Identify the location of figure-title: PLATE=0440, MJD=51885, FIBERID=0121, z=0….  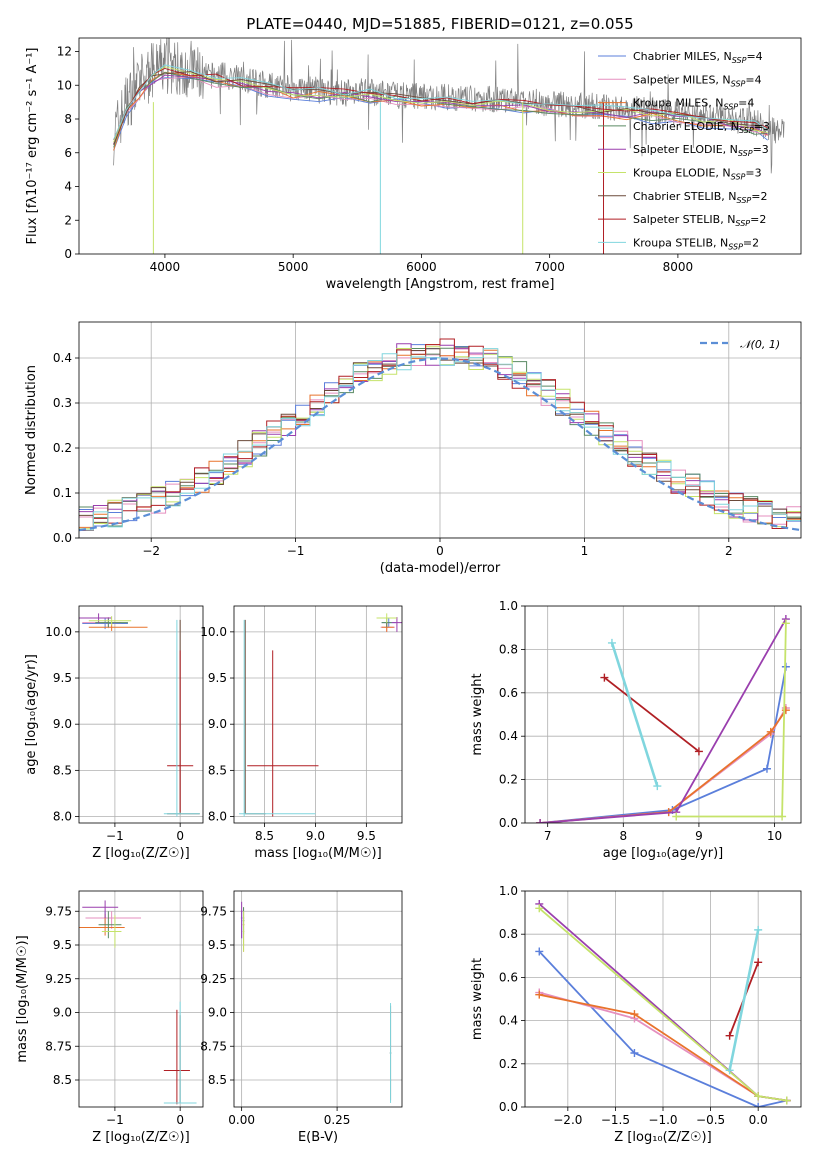
(439, 24).